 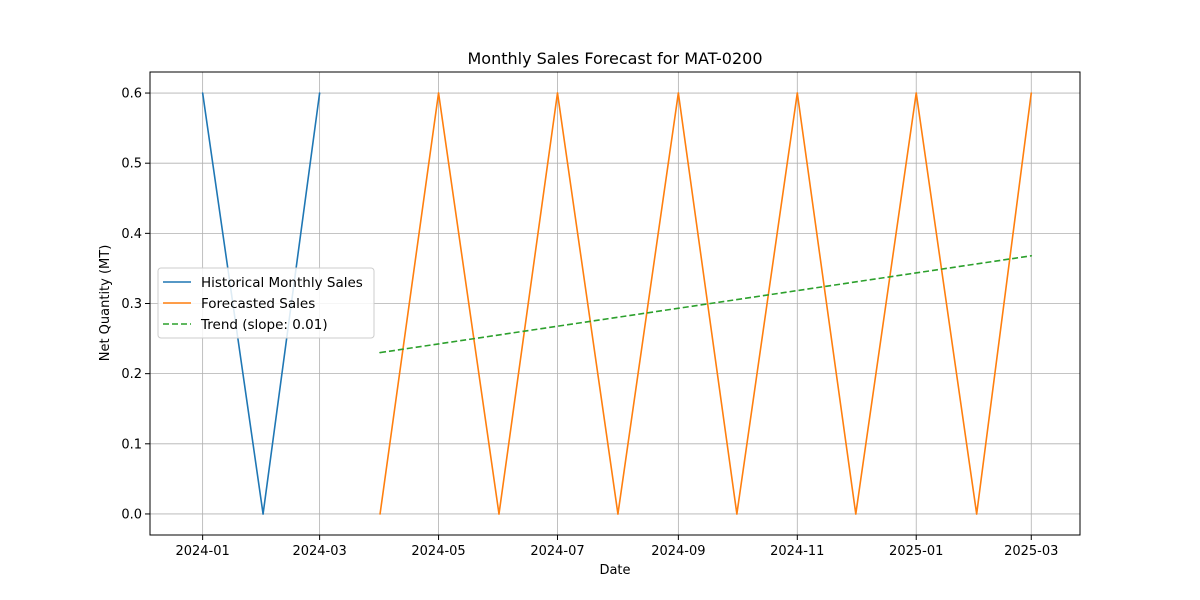 What do you see at coordinates (202, 551) in the screenshot?
I see `x-tick-label: 2024-01` at bounding box center [202, 551].